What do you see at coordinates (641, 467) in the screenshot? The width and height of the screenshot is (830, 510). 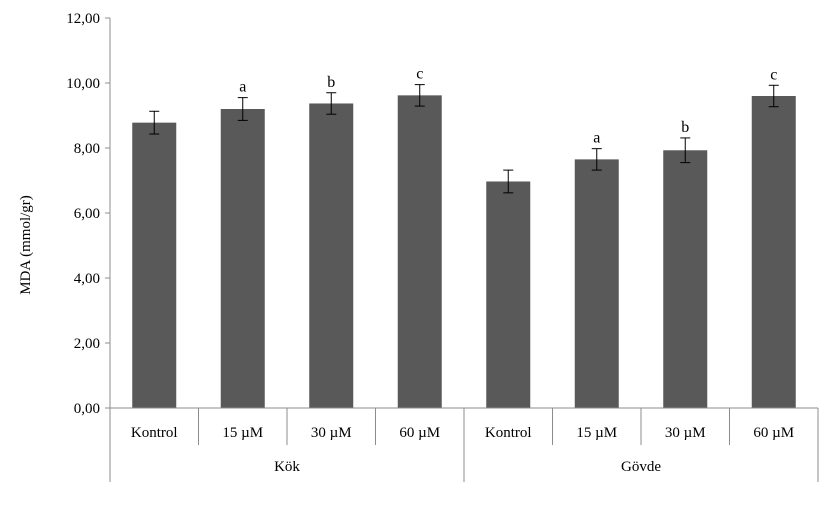 I see `x-group-label: Gövde` at bounding box center [641, 467].